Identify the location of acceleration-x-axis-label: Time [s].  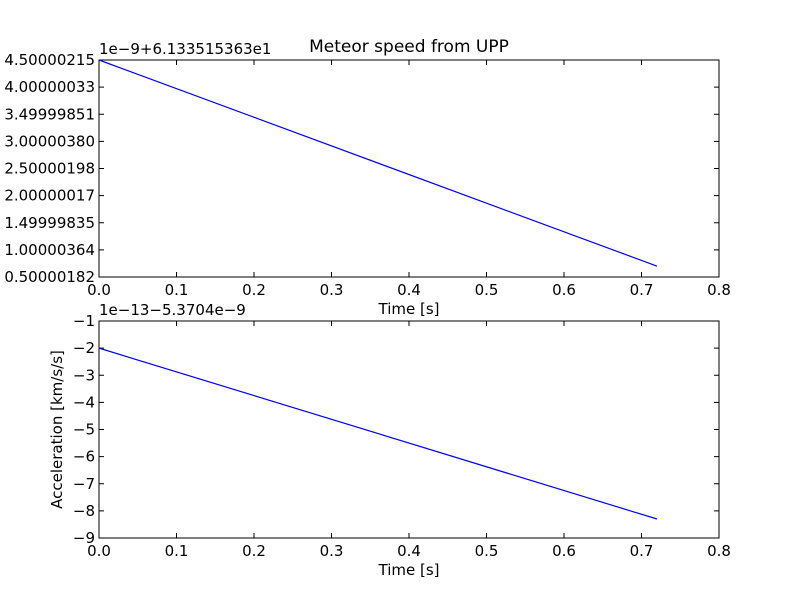
(409, 570).